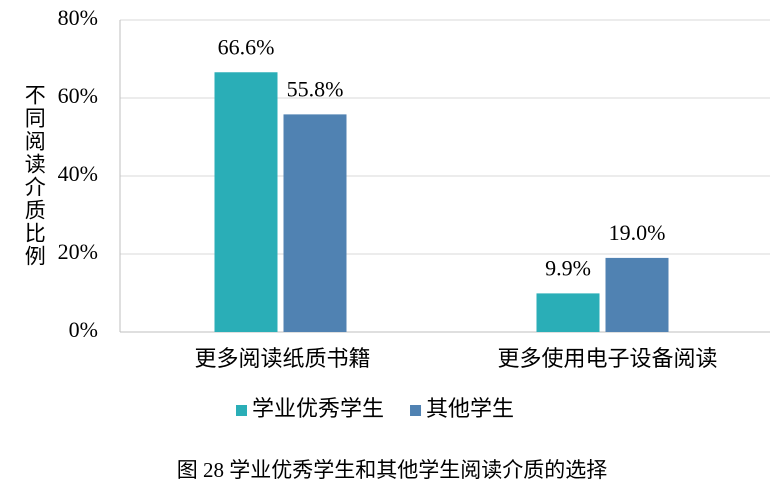  Describe the element at coordinates (78, 251) in the screenshot. I see `y-tick-label: 20%` at that location.